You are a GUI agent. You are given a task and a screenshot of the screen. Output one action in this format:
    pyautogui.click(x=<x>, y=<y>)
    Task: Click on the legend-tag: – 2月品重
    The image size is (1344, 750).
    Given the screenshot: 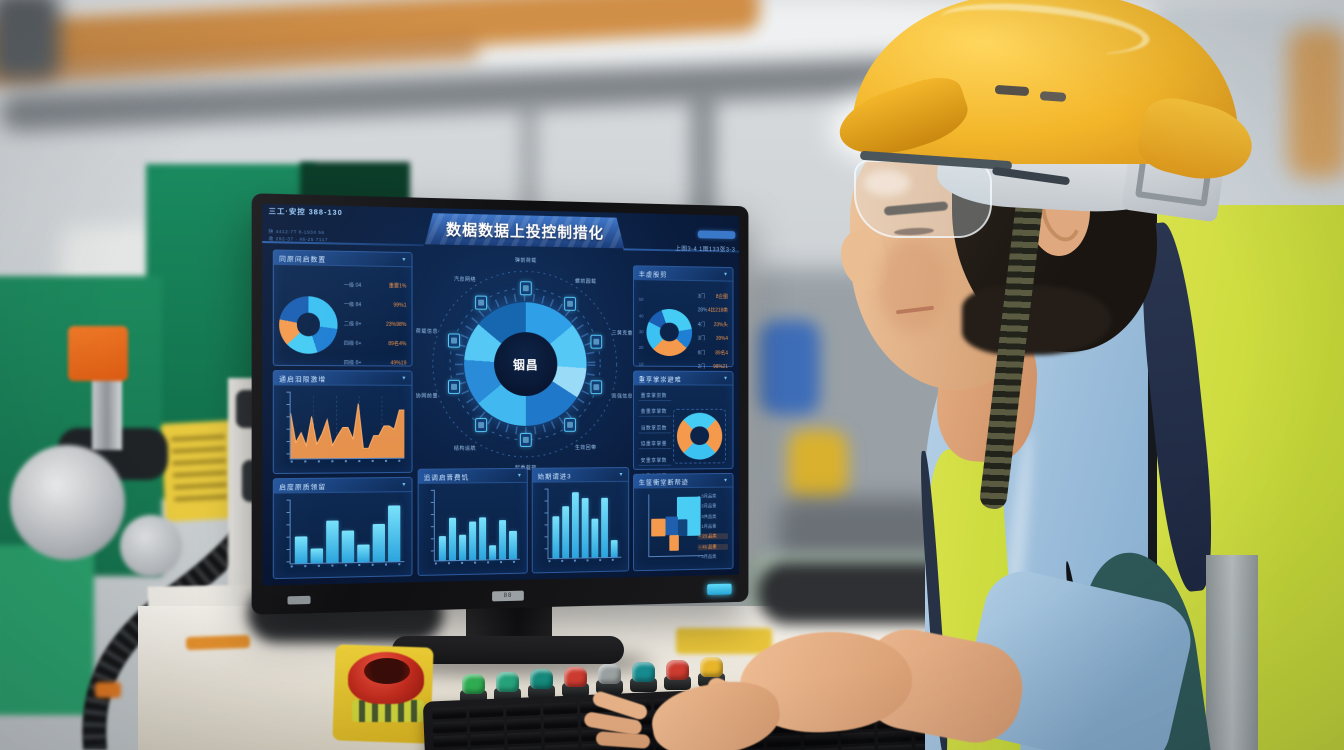 What is the action you would take?
    pyautogui.click(x=707, y=506)
    